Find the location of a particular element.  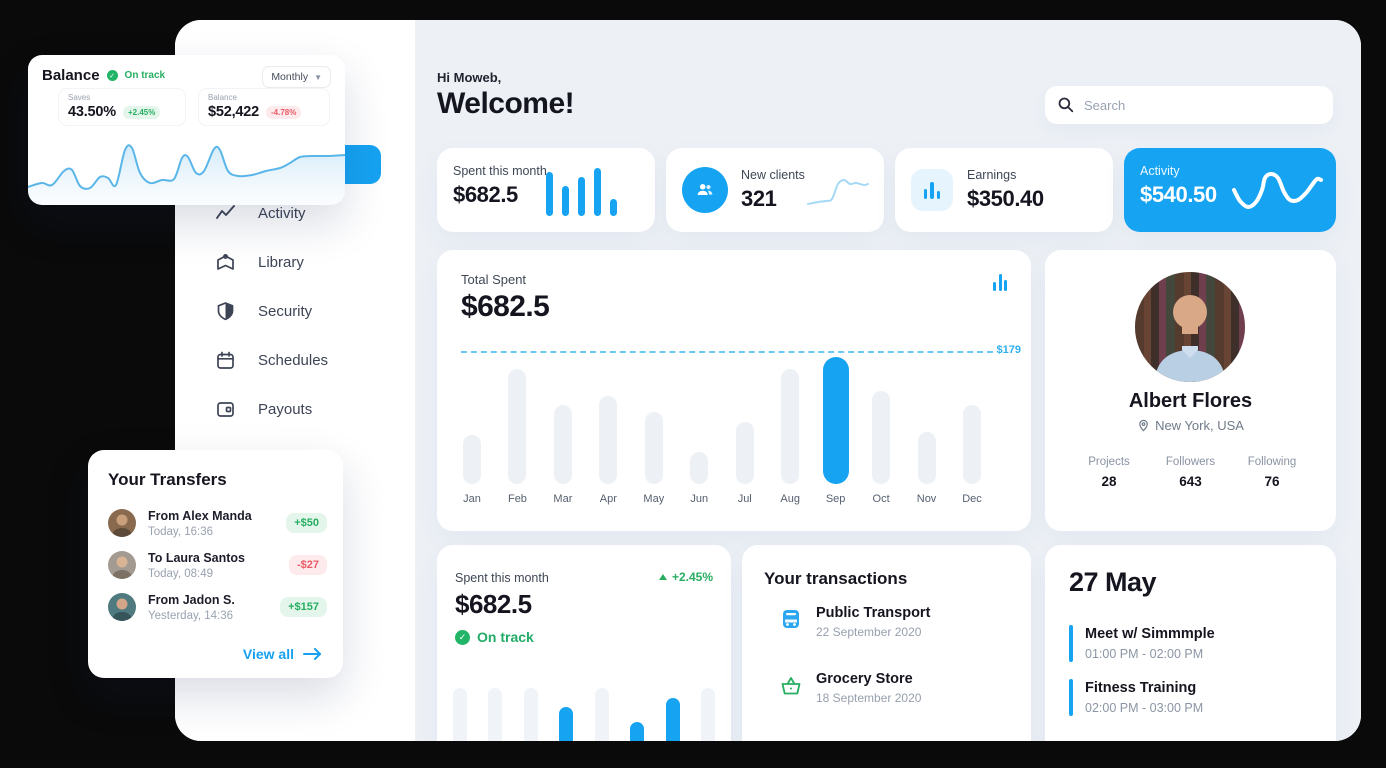

month-label: Mar is located at coordinates (563, 499).